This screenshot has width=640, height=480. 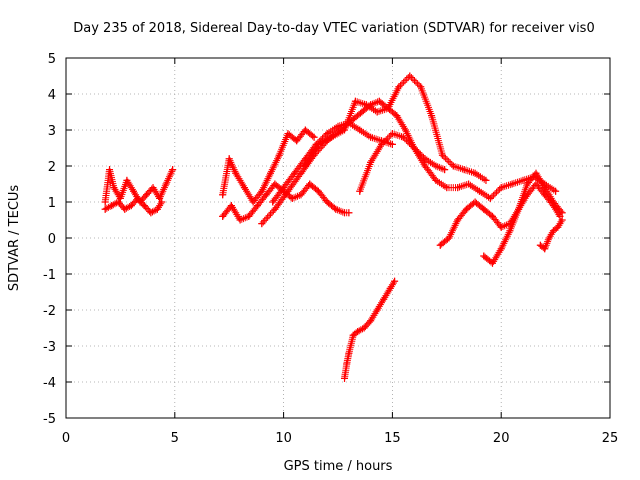 What do you see at coordinates (52, 59) in the screenshot?
I see `y-tick-label: 5` at bounding box center [52, 59].